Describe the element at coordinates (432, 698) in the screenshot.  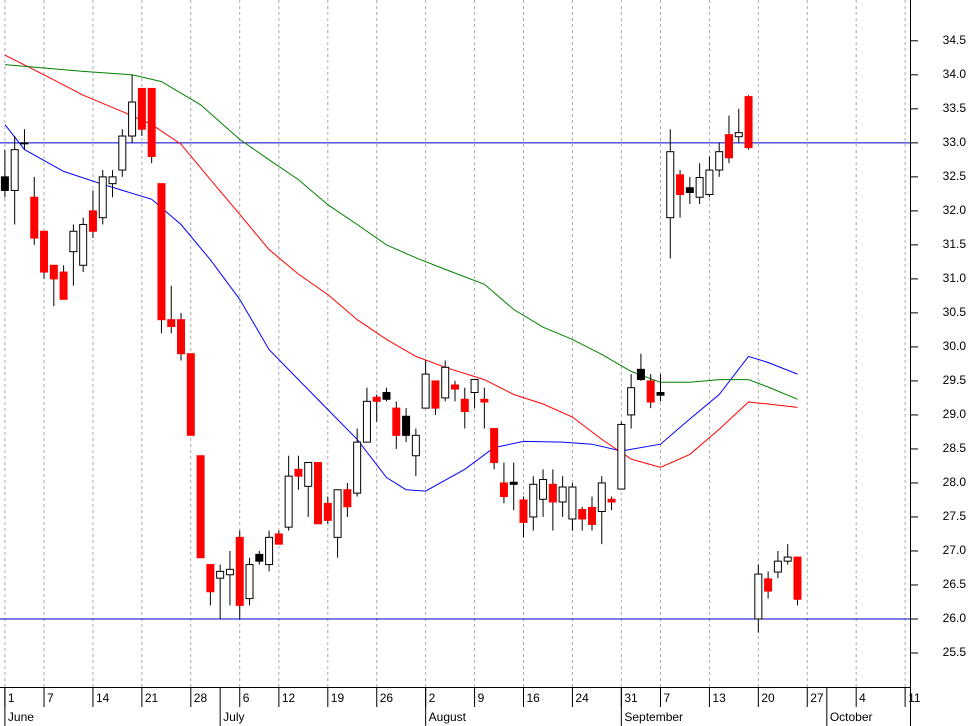
I see `x-tick-label: 2` at that location.